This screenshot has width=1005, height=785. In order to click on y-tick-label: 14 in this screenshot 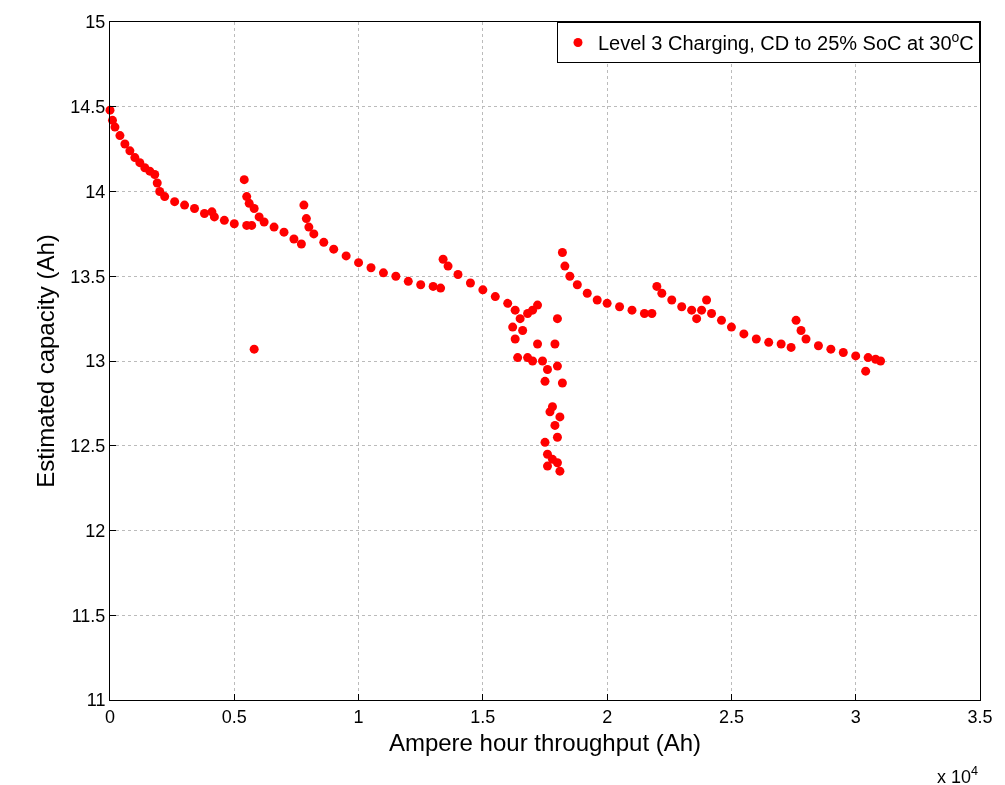, I will do `click(95, 191)`.